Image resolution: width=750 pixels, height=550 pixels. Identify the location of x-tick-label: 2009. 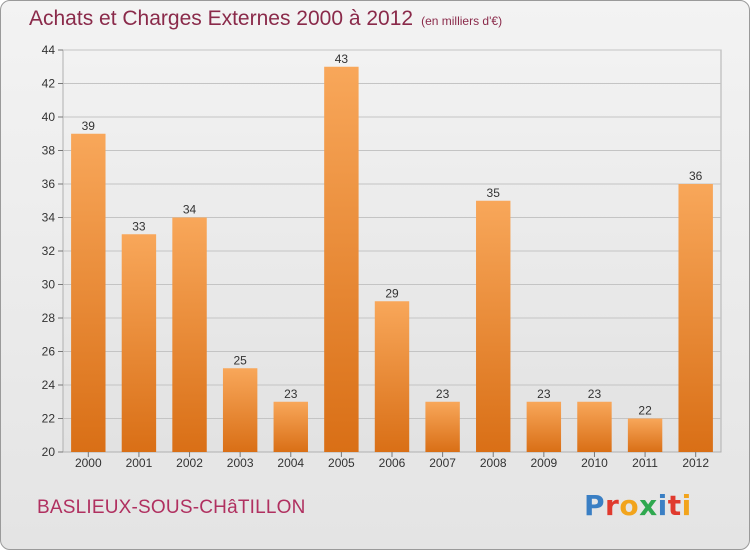
(543, 463).